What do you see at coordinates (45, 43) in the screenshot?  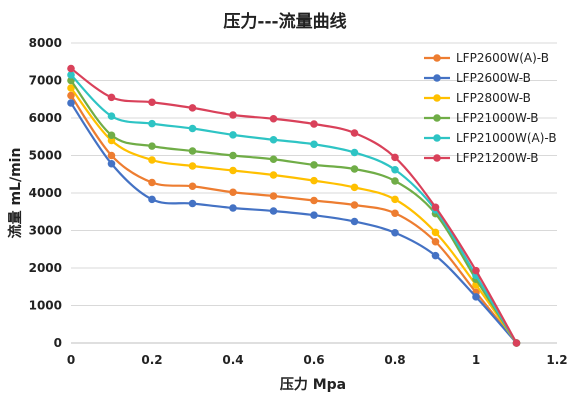 I see `y-tick-label: 8000` at bounding box center [45, 43].